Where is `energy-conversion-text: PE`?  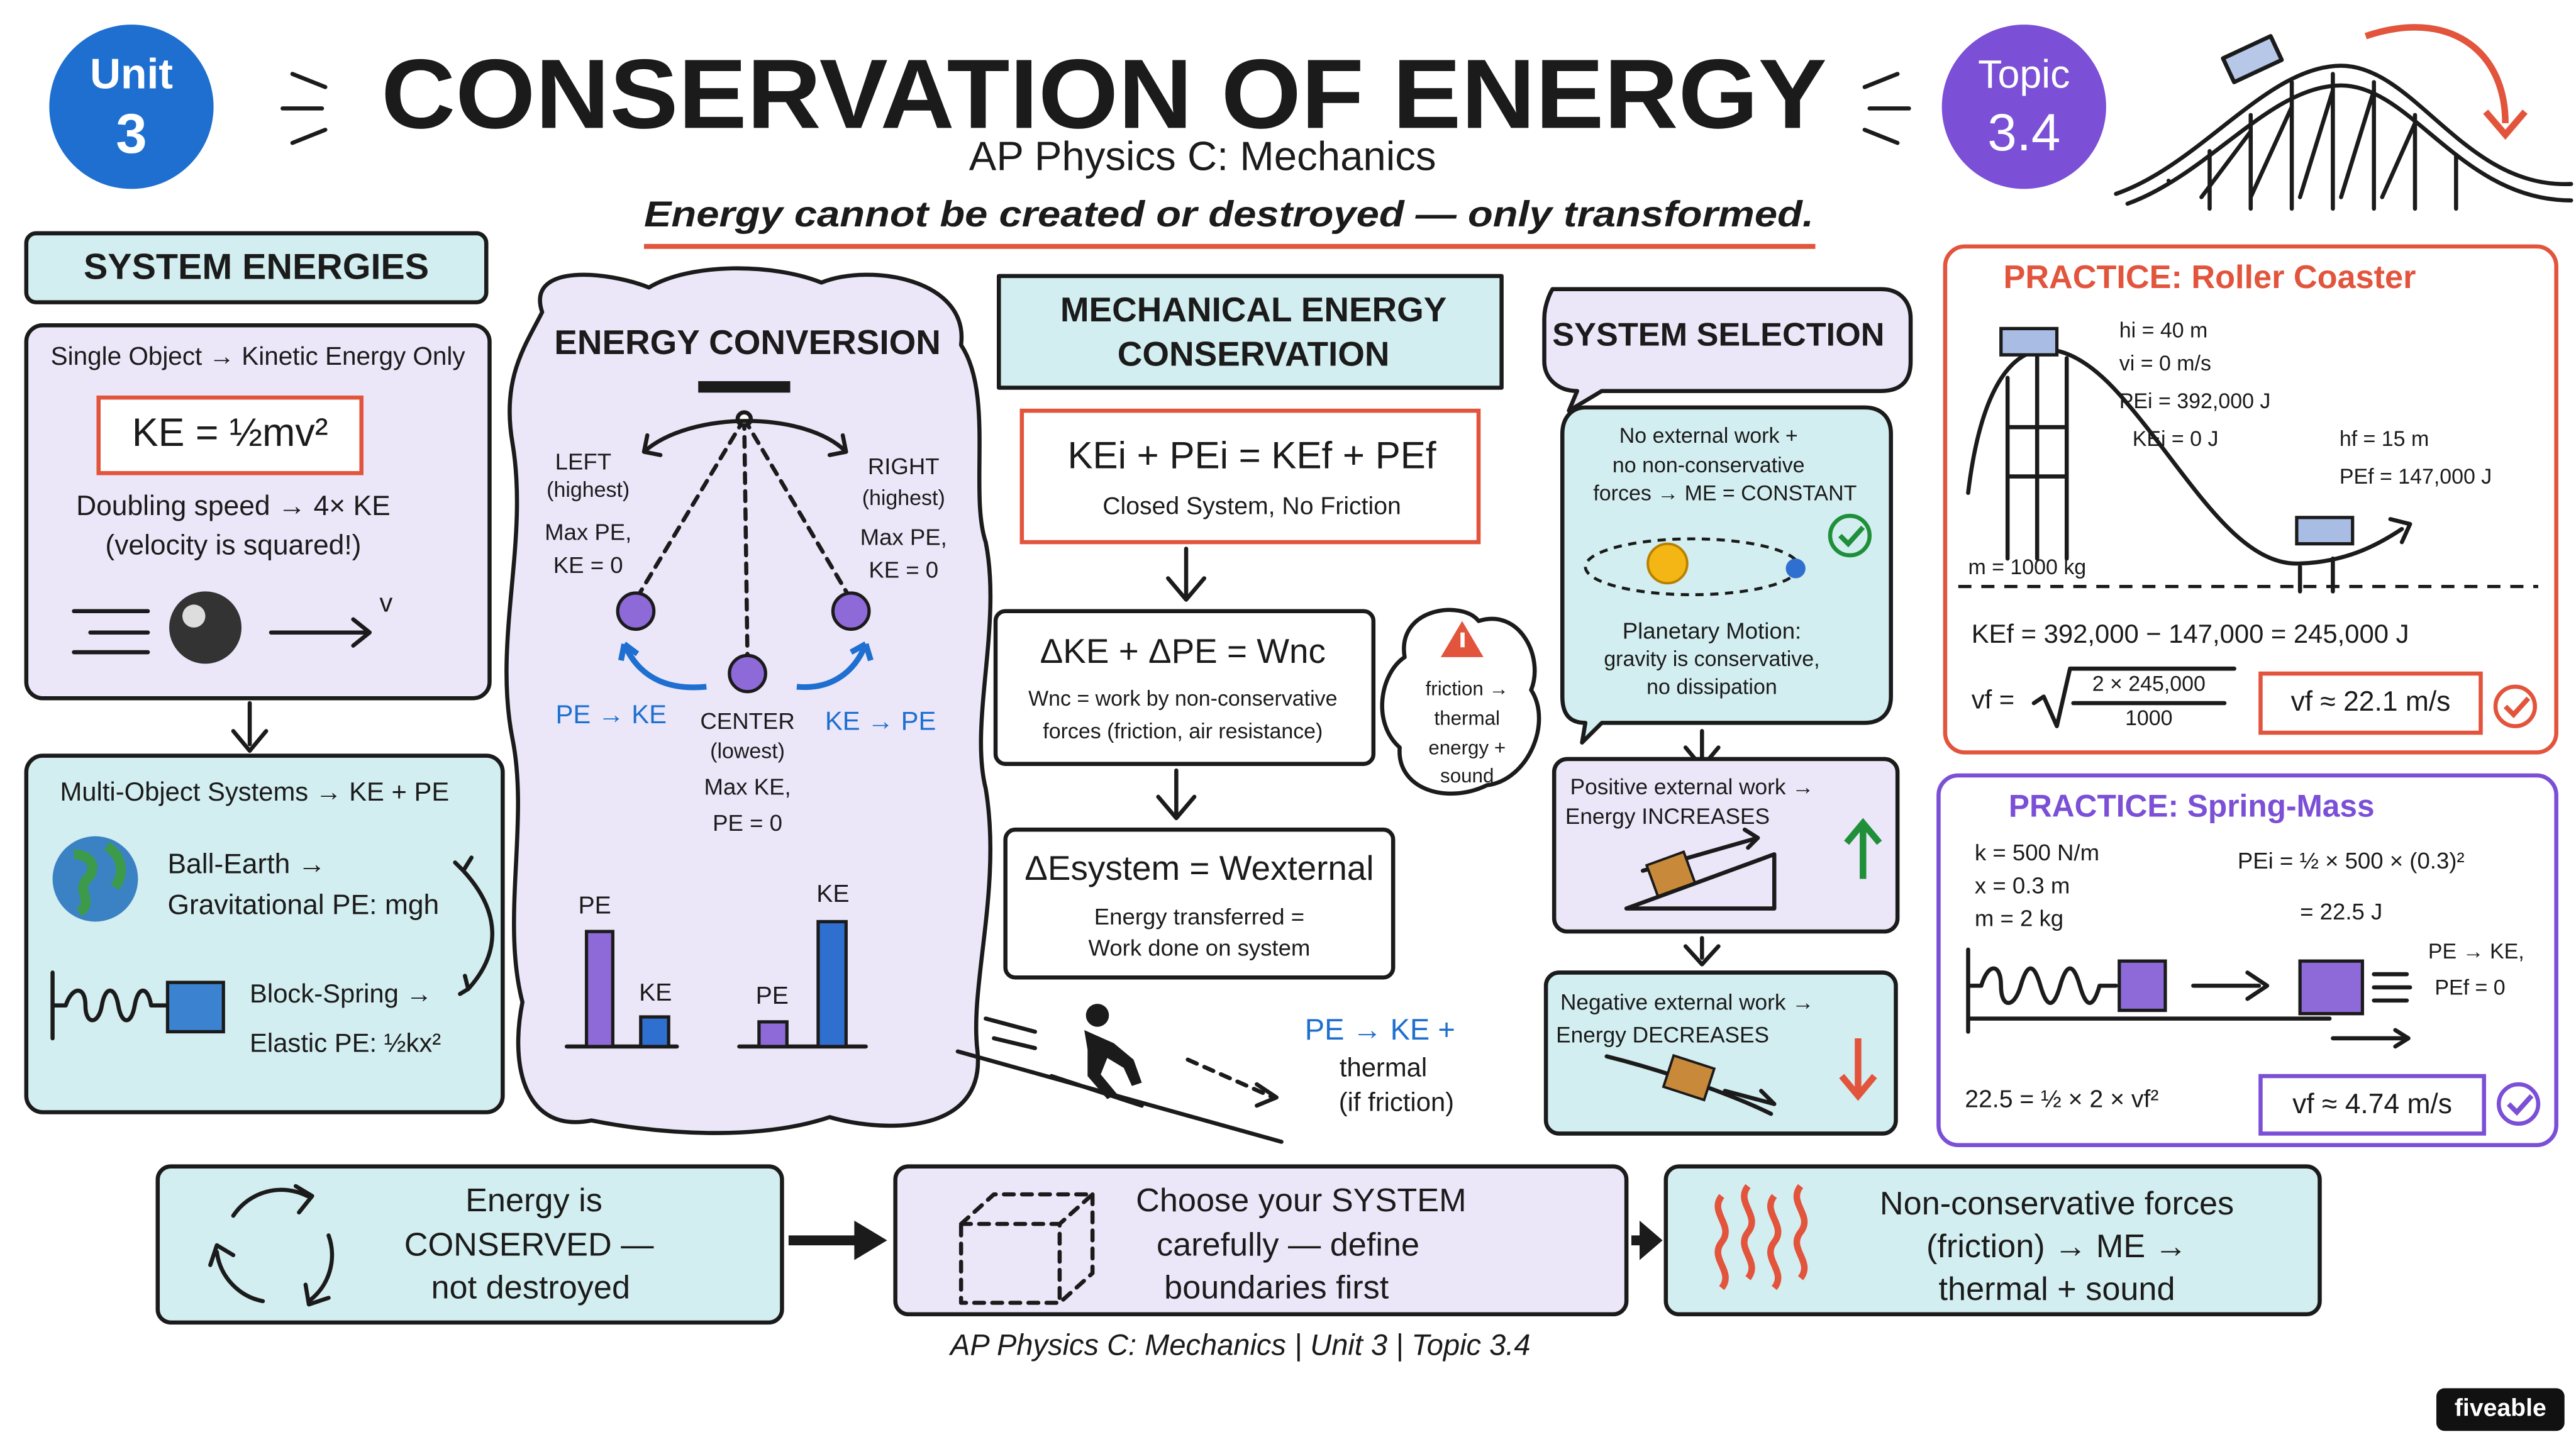 energy-conversion-text: PE is located at coordinates (772, 995).